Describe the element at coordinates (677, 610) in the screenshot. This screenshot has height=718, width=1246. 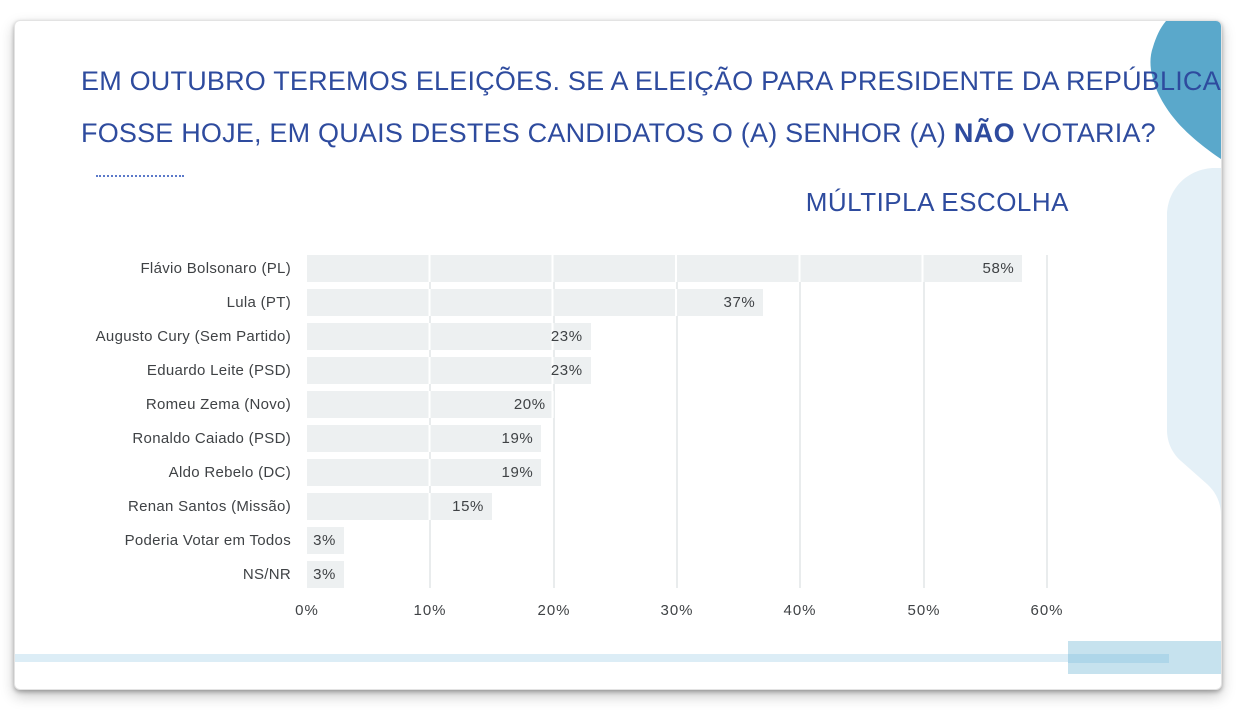
I see `x-tick-label: 30%` at that location.